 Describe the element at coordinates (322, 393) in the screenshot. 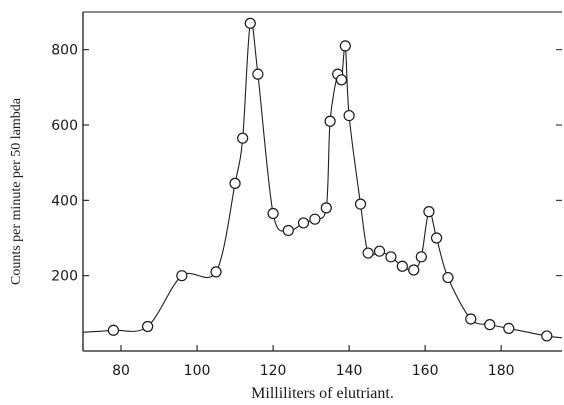

I see `x-axis-title: Milliliters of elutriant.` at that location.